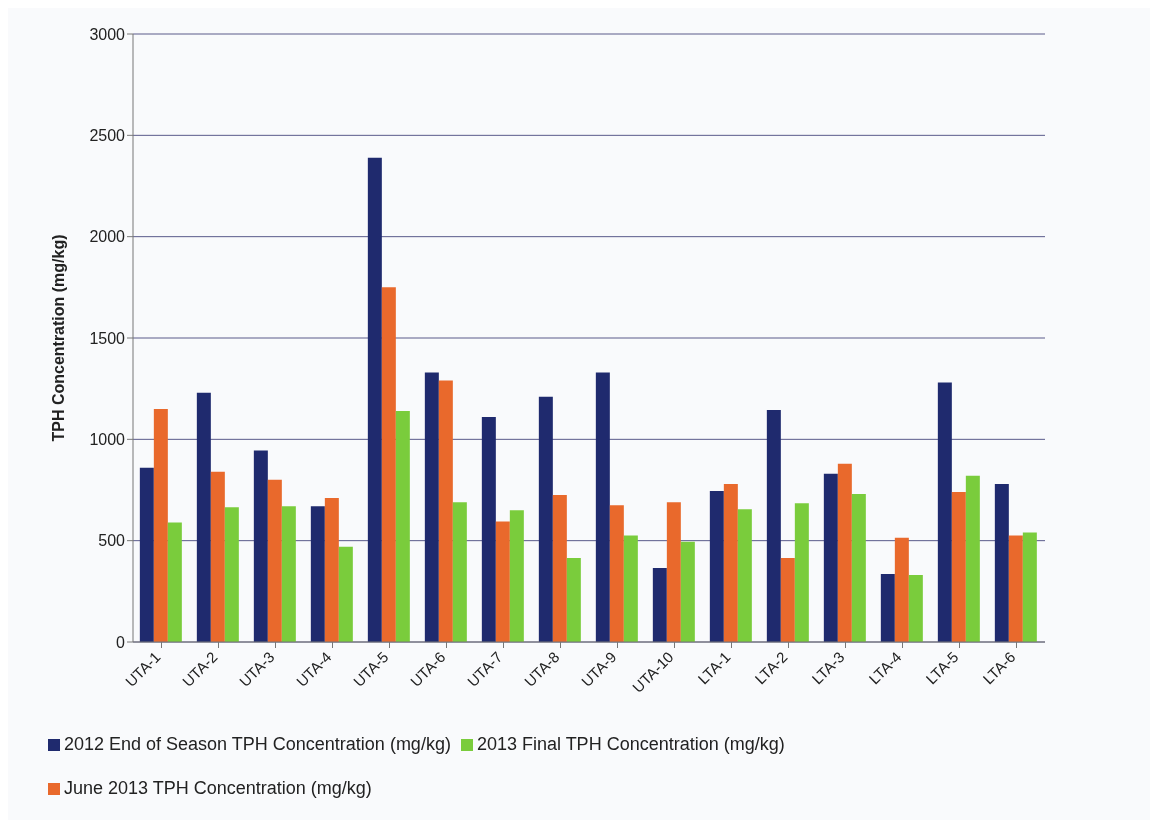  Describe the element at coordinates (257, 744) in the screenshot. I see `legend-label: 2012 End of Season TPH Concentration (mg/kg)` at that location.